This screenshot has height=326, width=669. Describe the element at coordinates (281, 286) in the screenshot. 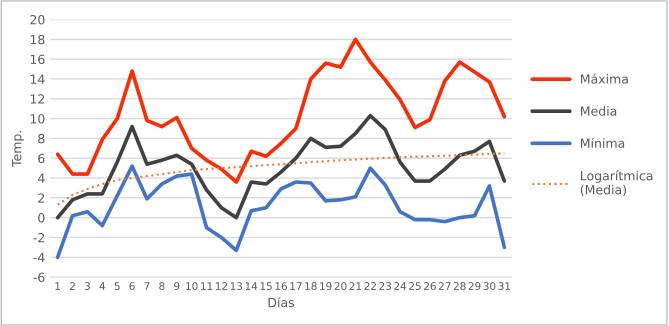

I see `x-tick-label: 16` at that location.